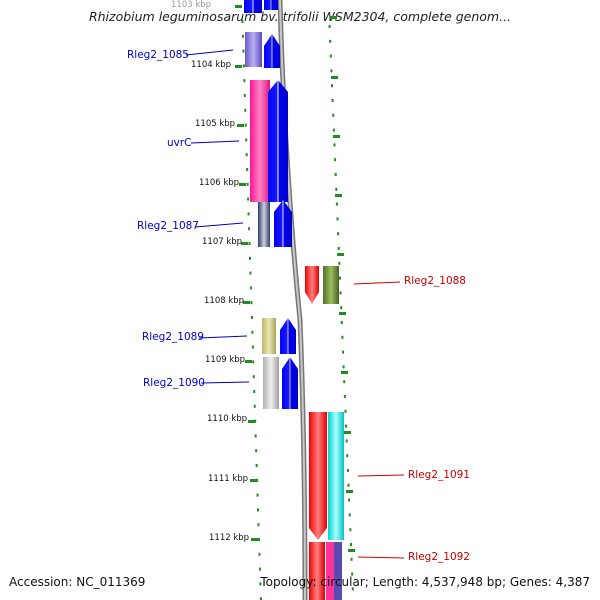  Describe the element at coordinates (158, 55) in the screenshot. I see `gene-label-rleg2-1085: Rleg2_1085` at that location.